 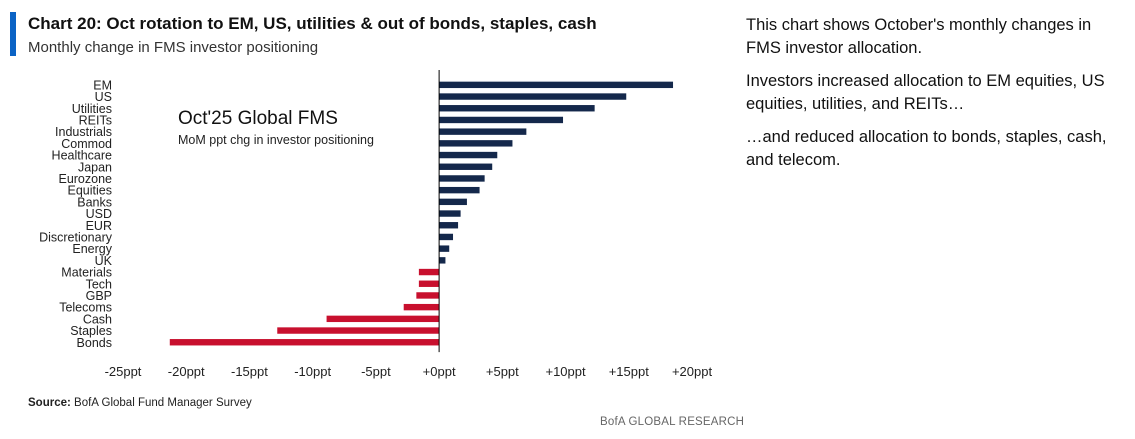 What do you see at coordinates (103, 97) in the screenshot?
I see `category-label-us: US` at bounding box center [103, 97].